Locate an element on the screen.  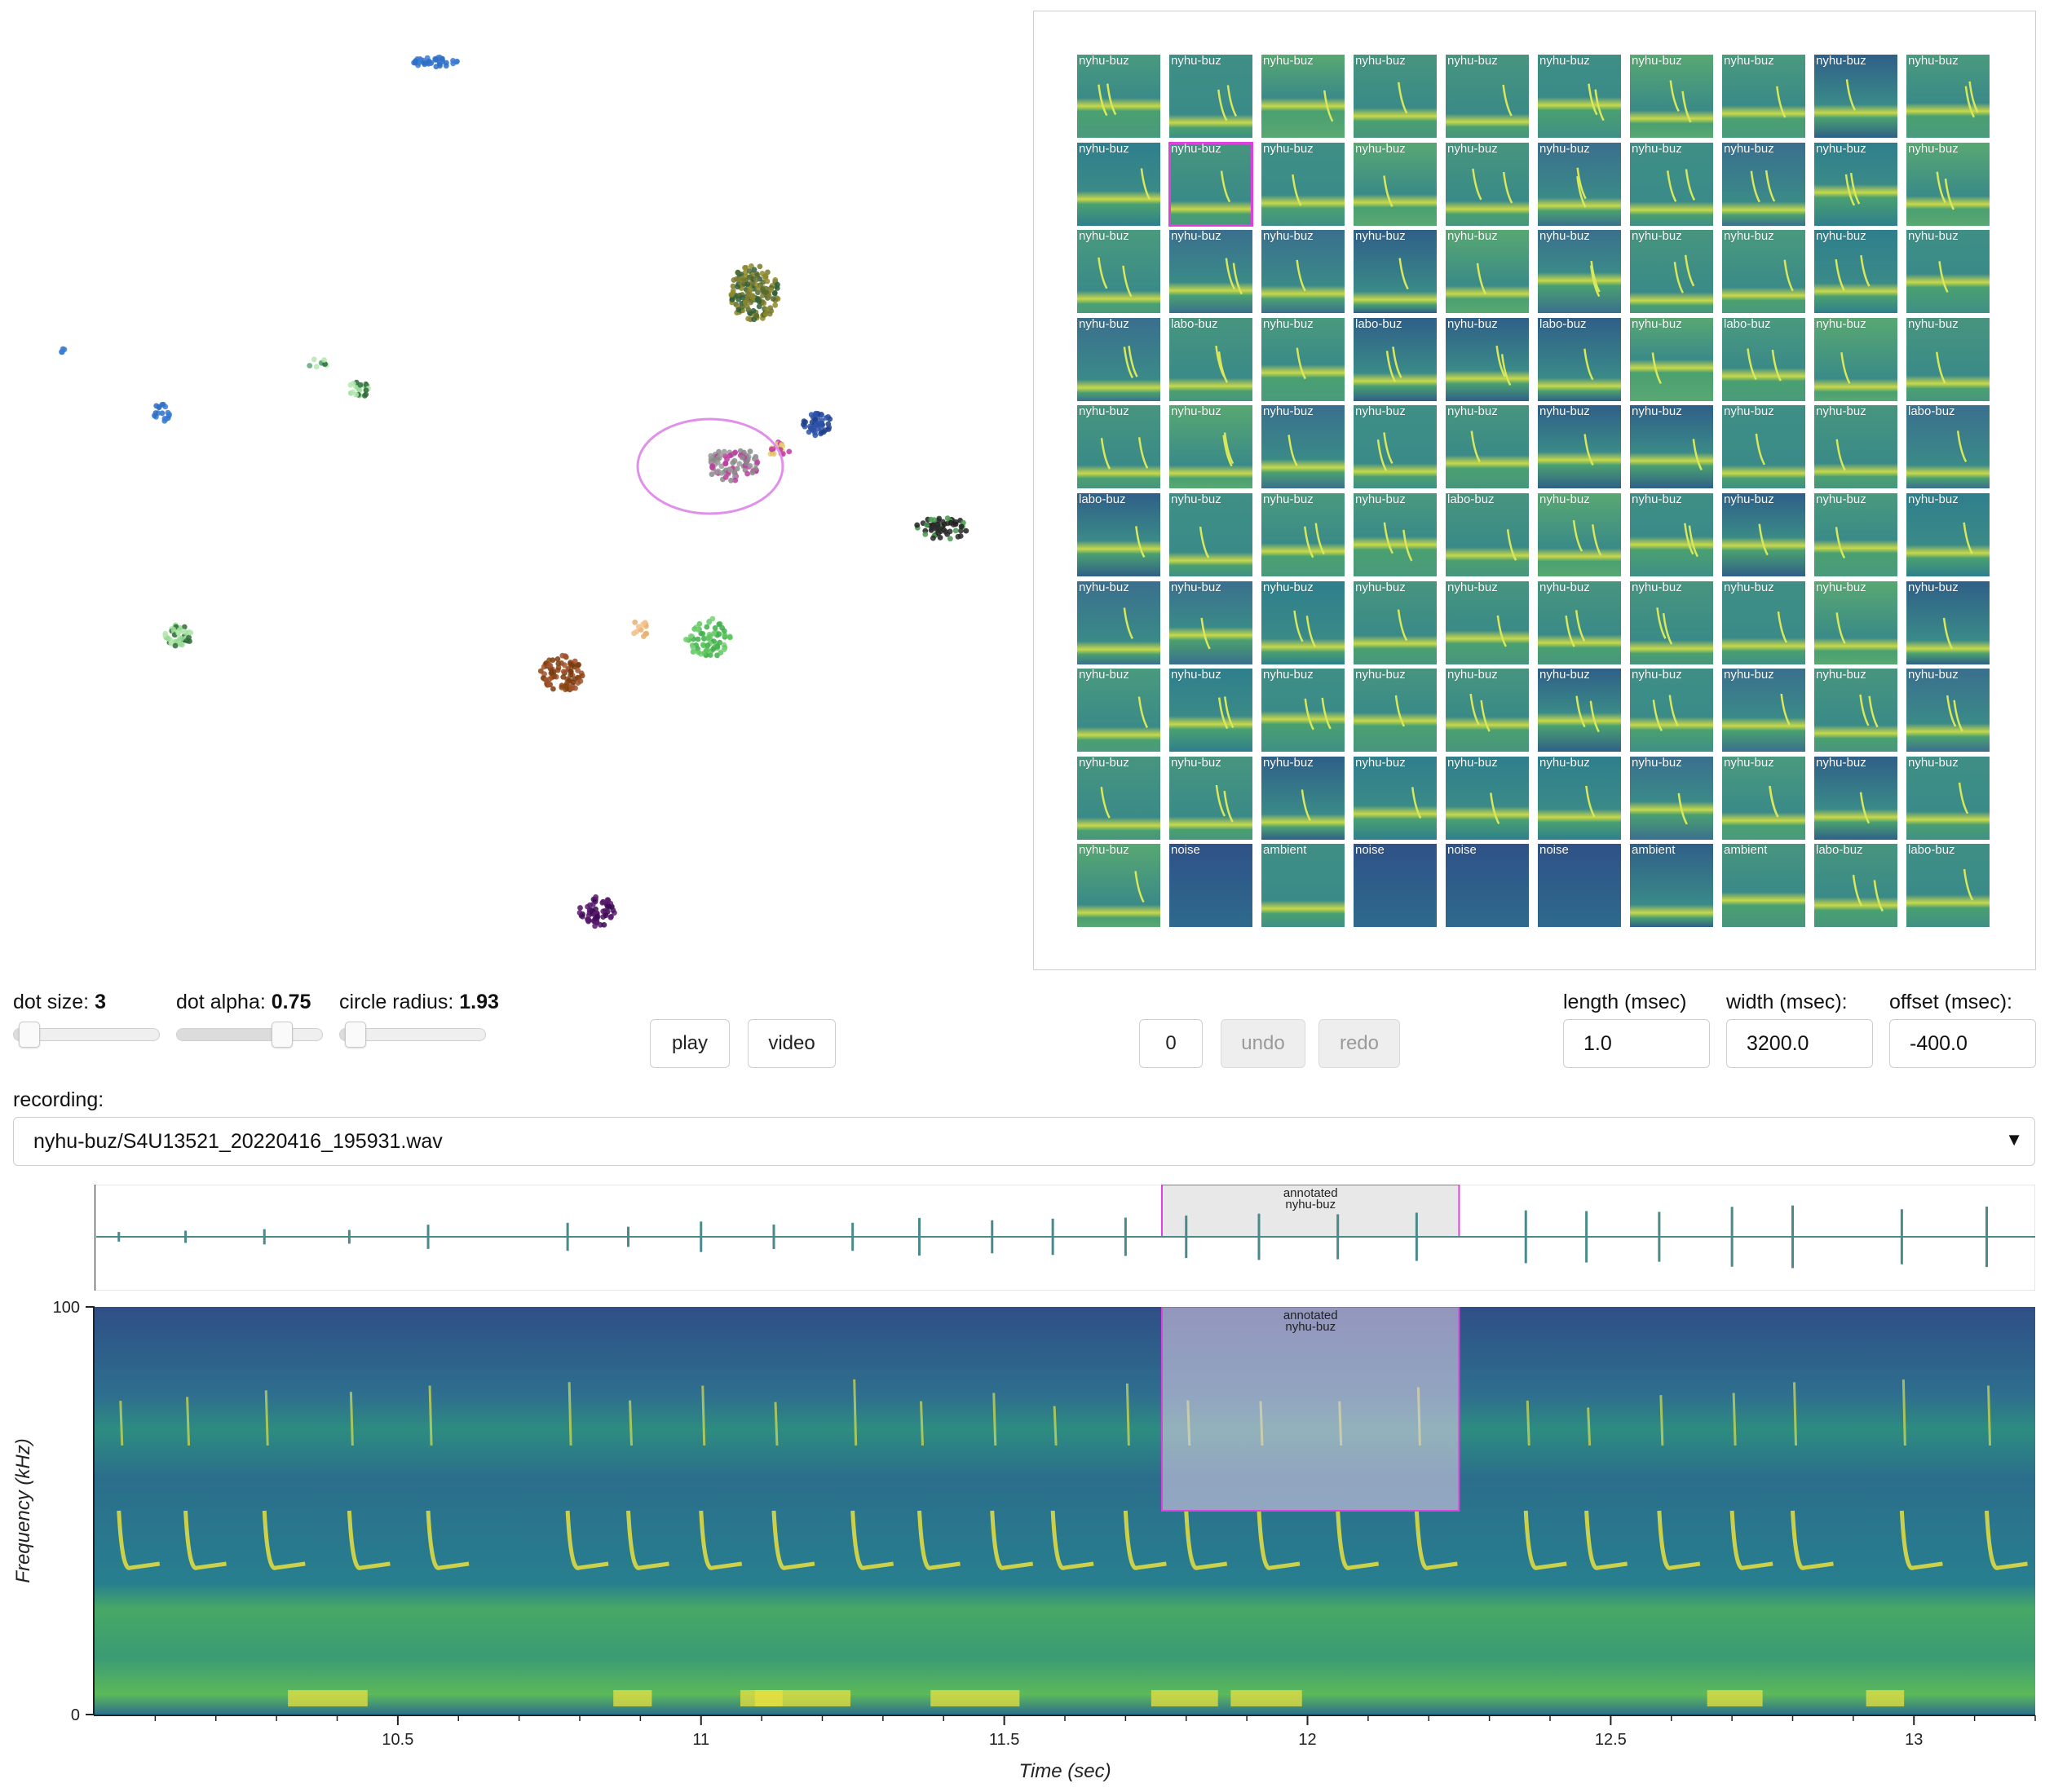
redo-button: redo is located at coordinates (1359, 1043).